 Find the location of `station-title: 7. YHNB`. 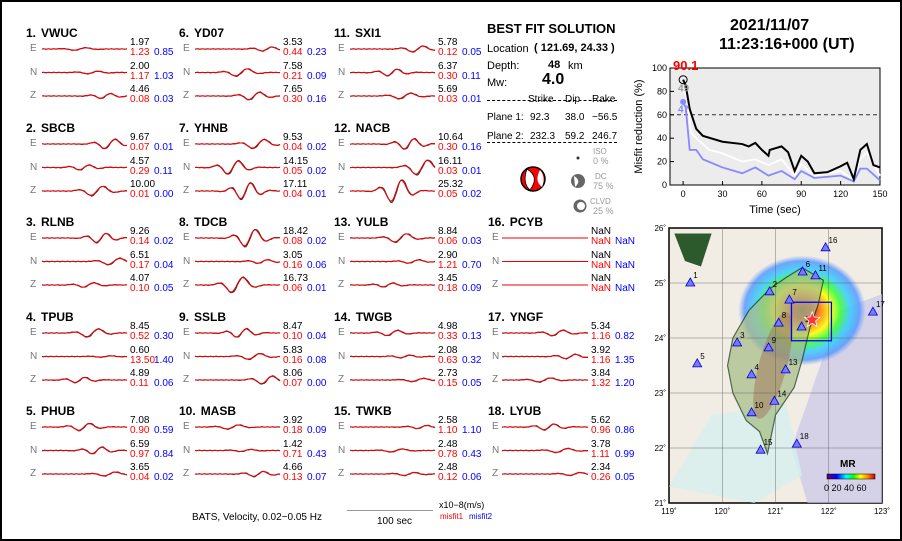

station-title: 7. YHNB is located at coordinates (203, 128).